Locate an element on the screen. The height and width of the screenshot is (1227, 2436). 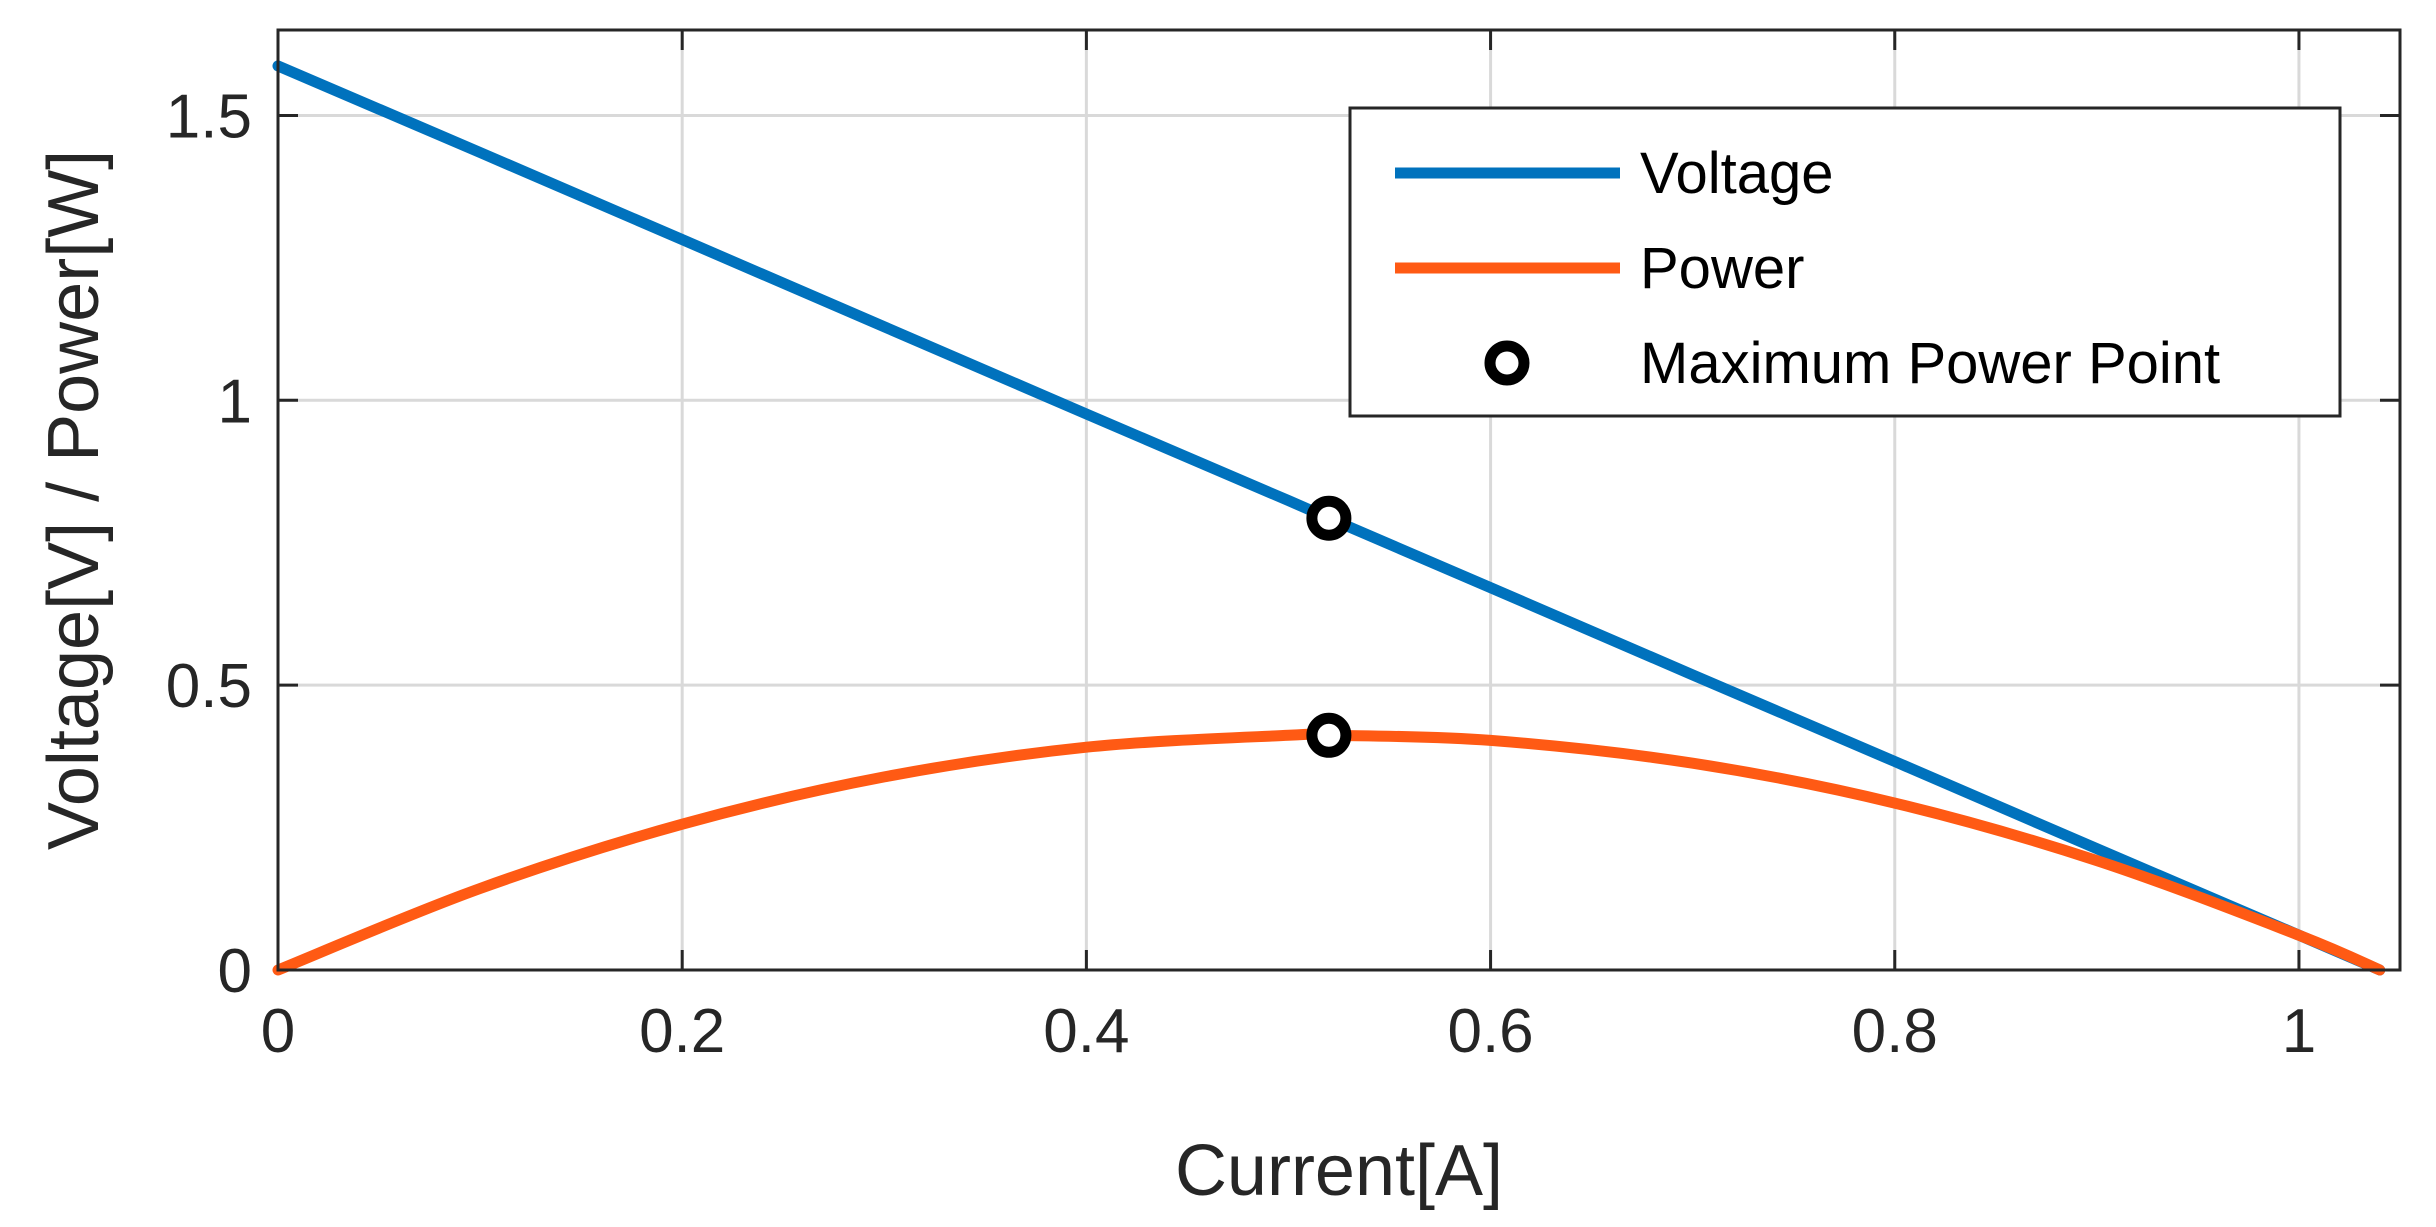
legend-label-power: Power is located at coordinates (1722, 268).